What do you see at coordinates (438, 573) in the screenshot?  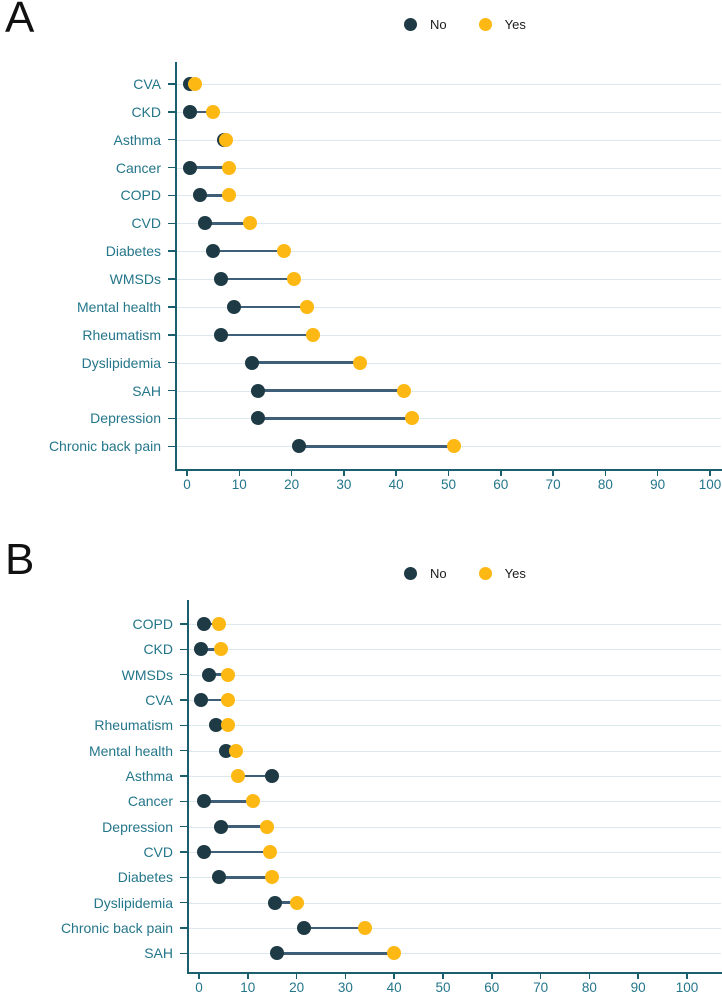 I see `legend-label-no: No` at bounding box center [438, 573].